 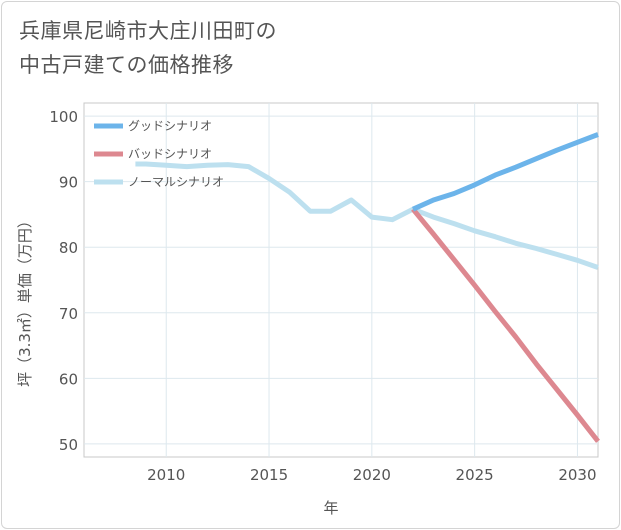 What do you see at coordinates (577, 475) in the screenshot?
I see `x-tick-label-2030: 2030` at bounding box center [577, 475].